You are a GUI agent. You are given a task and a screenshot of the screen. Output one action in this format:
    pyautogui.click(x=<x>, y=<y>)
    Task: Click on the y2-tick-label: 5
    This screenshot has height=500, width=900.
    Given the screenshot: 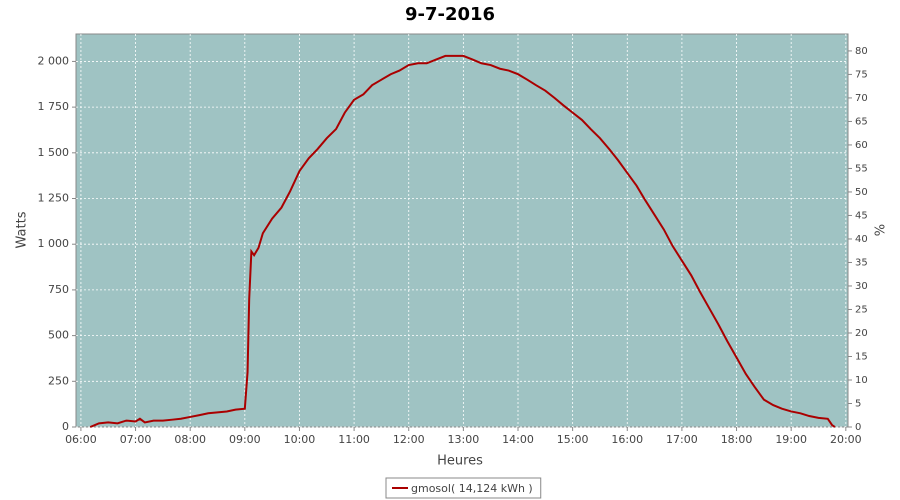 What is the action you would take?
    pyautogui.click(x=858, y=403)
    